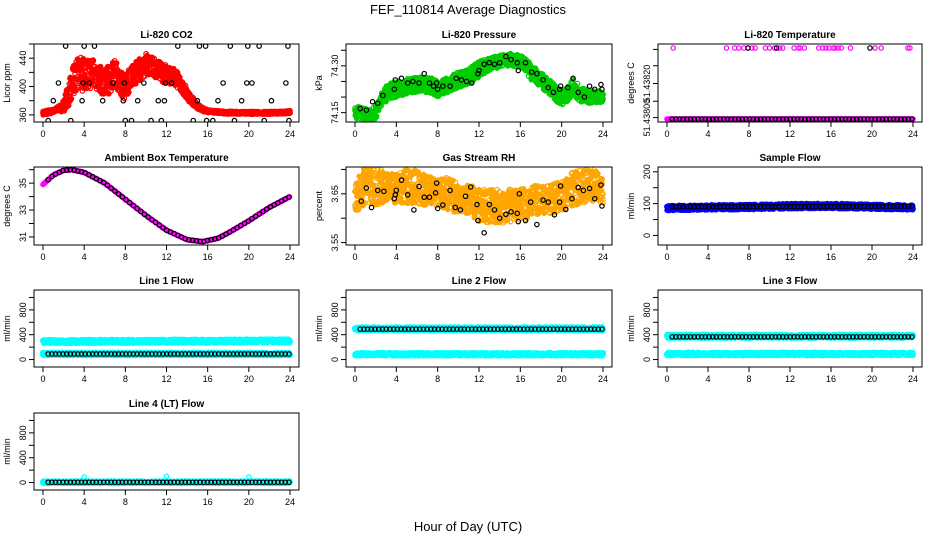 This screenshot has width=936, height=540. I want to click on x-tick-label: 4, so click(84, 134).